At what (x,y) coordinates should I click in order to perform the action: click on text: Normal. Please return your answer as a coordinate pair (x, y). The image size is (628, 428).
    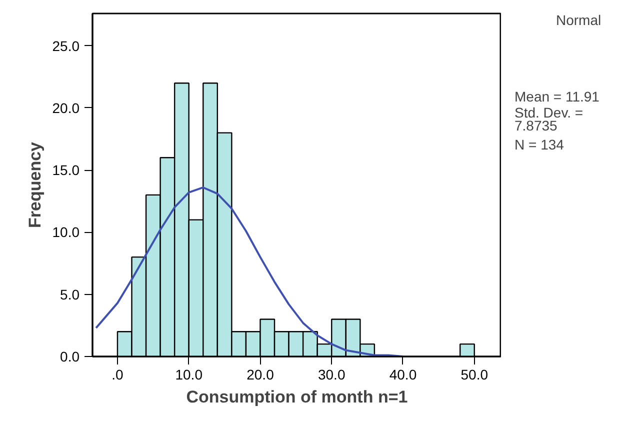
    Looking at the image, I should click on (579, 20).